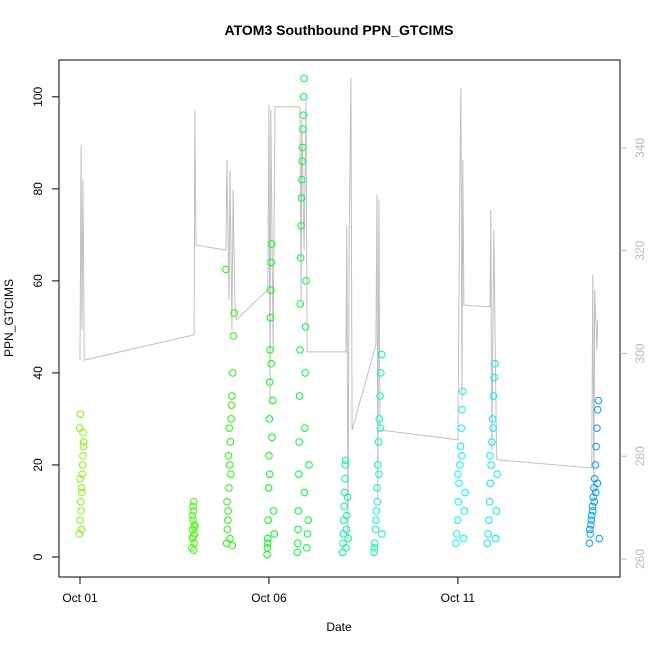  What do you see at coordinates (269, 598) in the screenshot?
I see `x-tick-label: Oct 06` at bounding box center [269, 598].